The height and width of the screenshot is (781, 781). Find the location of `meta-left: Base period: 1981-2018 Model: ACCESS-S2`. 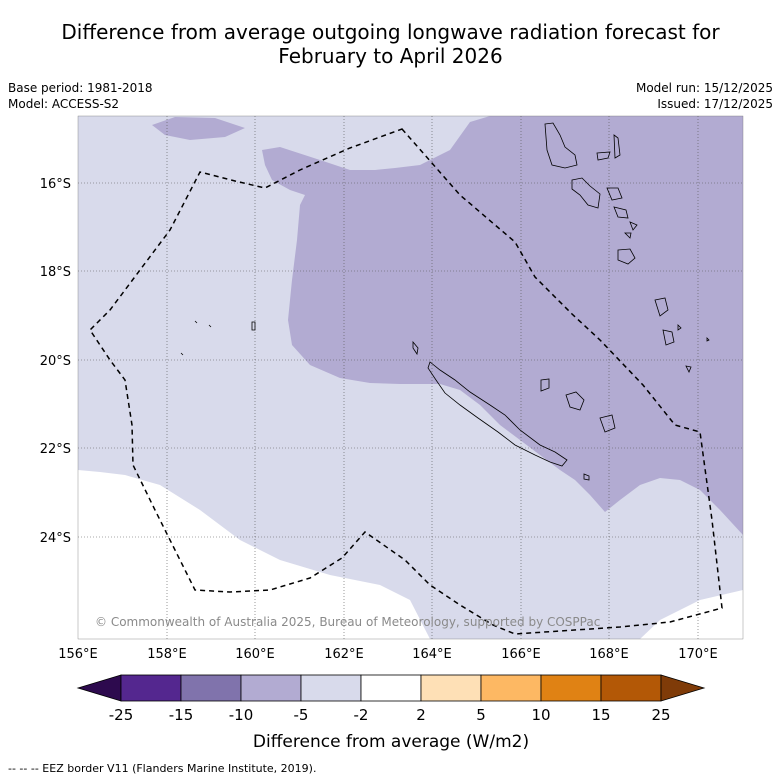

meta-left: Base period: 1981-2018 Model: ACCESS-S2 is located at coordinates (80, 96).